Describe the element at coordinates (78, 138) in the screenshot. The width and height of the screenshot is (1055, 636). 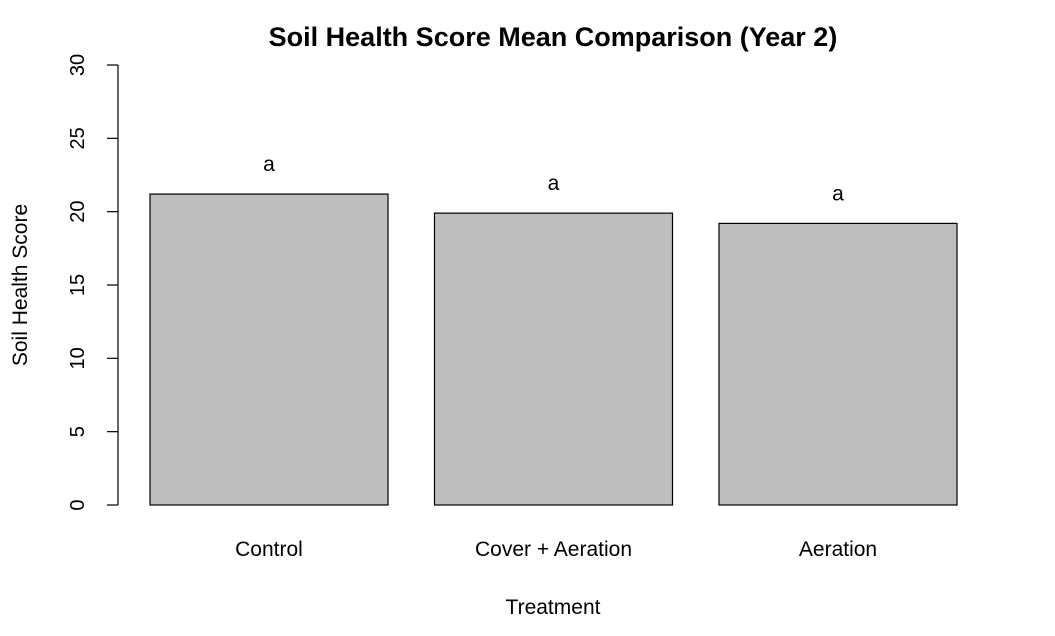
I see `y-tick-label: 25` at that location.